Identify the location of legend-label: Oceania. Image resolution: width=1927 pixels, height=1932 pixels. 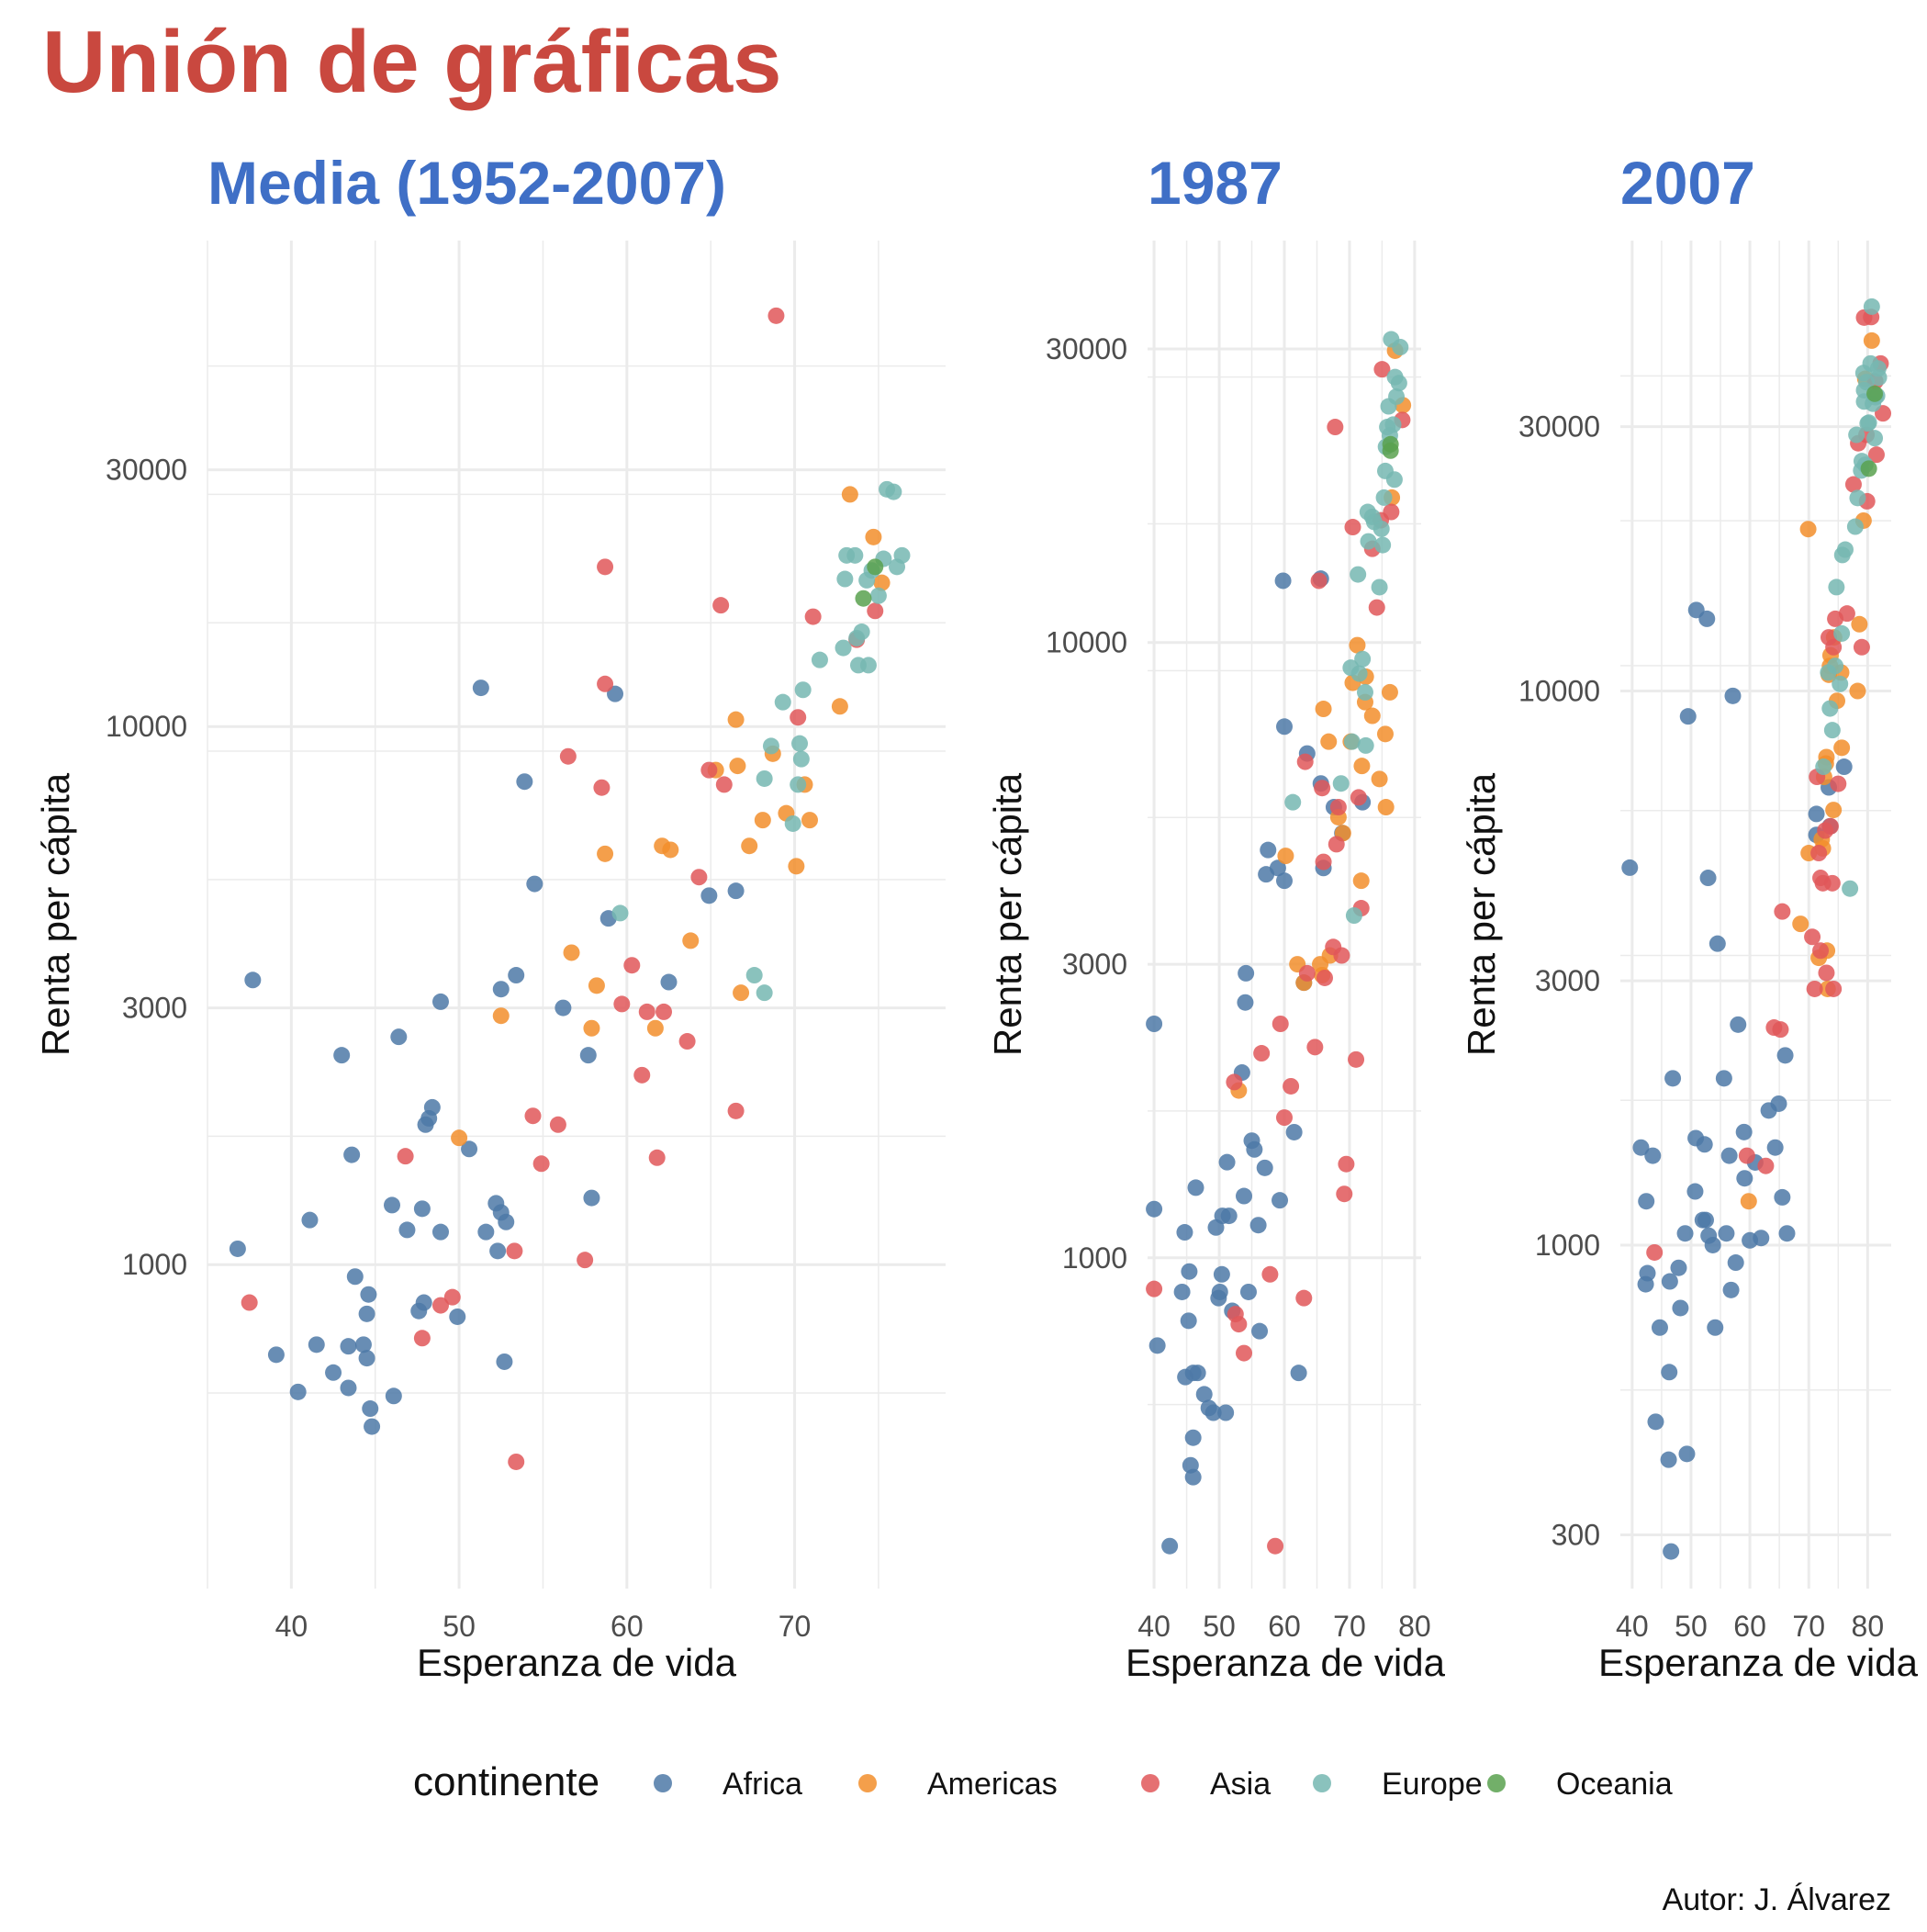
(1615, 1784).